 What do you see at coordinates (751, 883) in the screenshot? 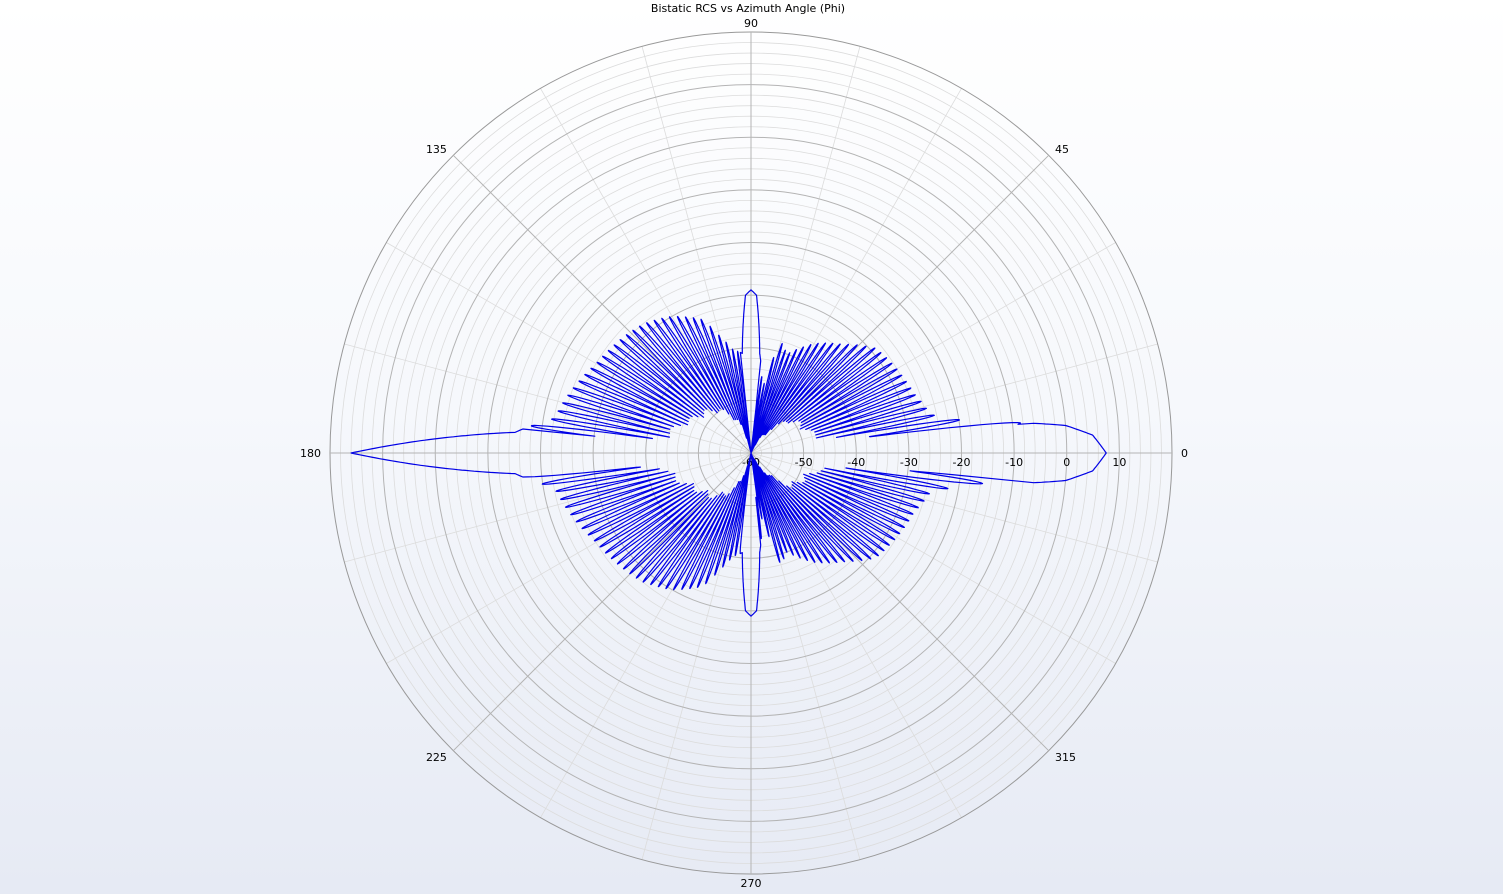
I see `angle-tick-label: 270` at bounding box center [751, 883].